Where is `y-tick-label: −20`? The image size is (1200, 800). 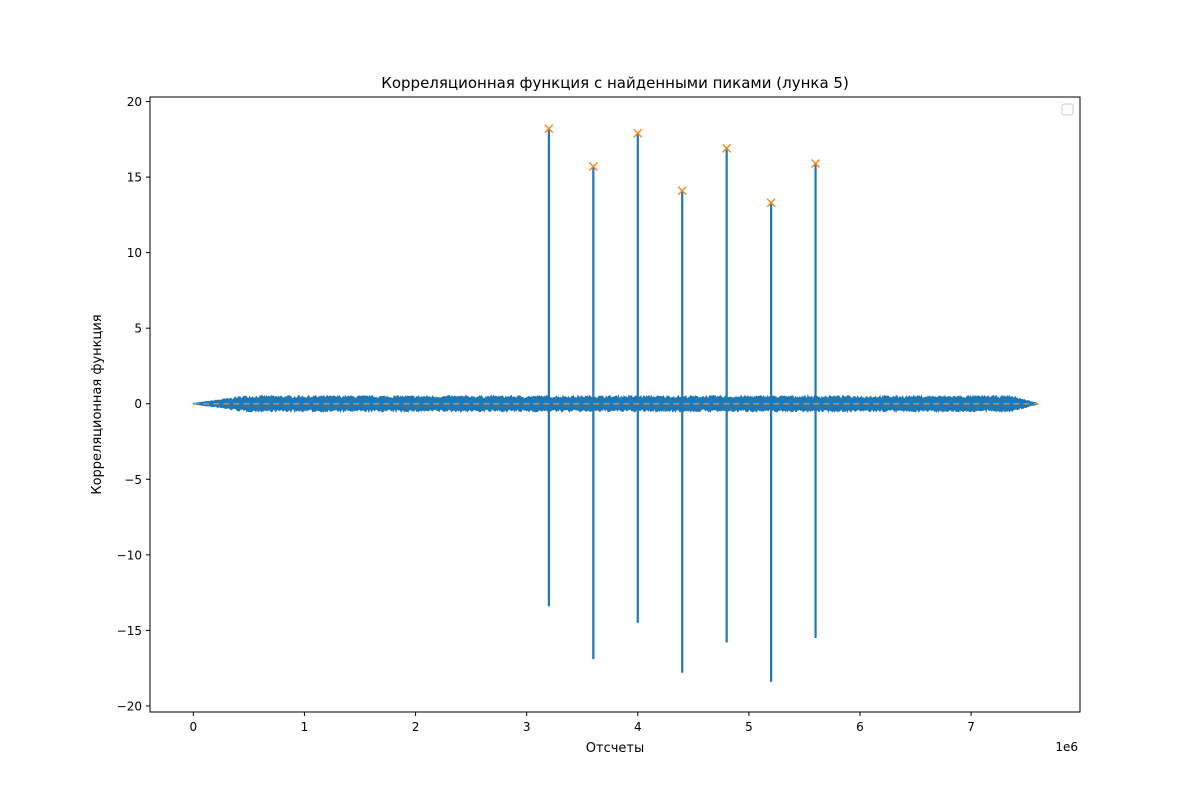 y-tick-label: −20 is located at coordinates (129, 706).